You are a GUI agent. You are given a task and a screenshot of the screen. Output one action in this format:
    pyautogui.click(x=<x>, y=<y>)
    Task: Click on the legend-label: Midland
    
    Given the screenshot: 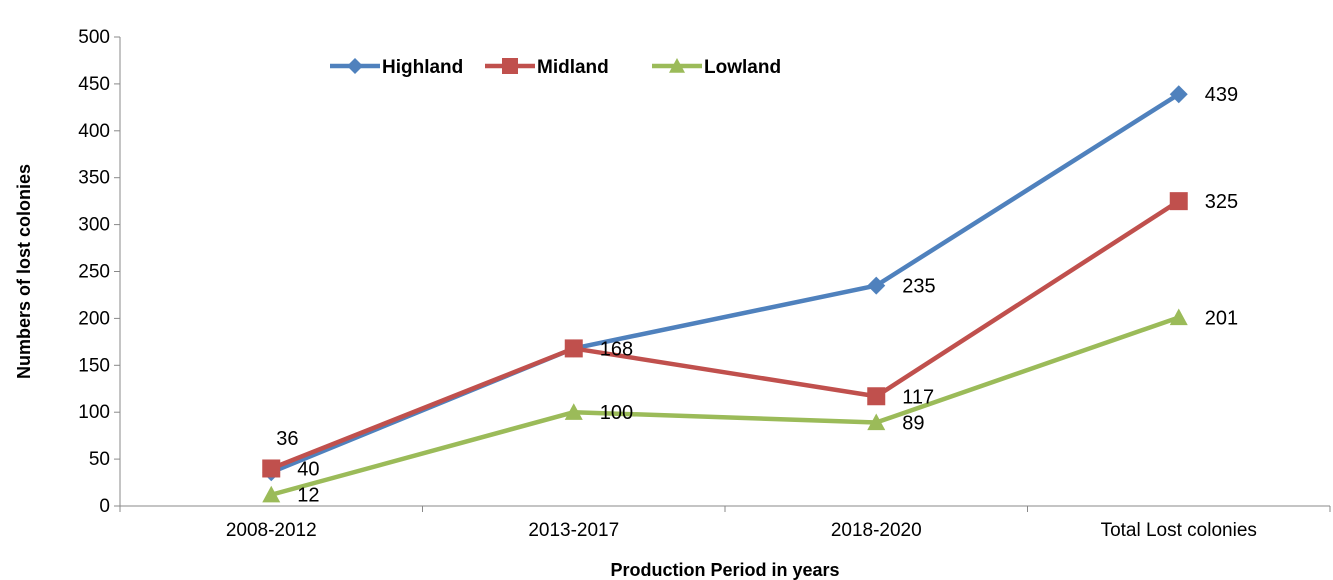 What is the action you would take?
    pyautogui.click(x=573, y=67)
    